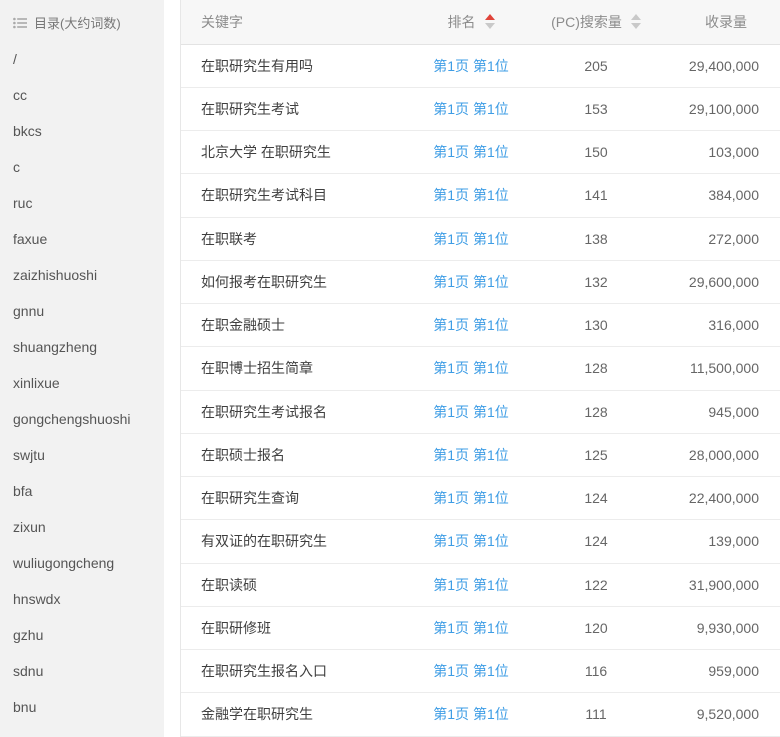  Describe the element at coordinates (23, 203) in the screenshot. I see `sidebar-item-ruc: ruc` at that location.